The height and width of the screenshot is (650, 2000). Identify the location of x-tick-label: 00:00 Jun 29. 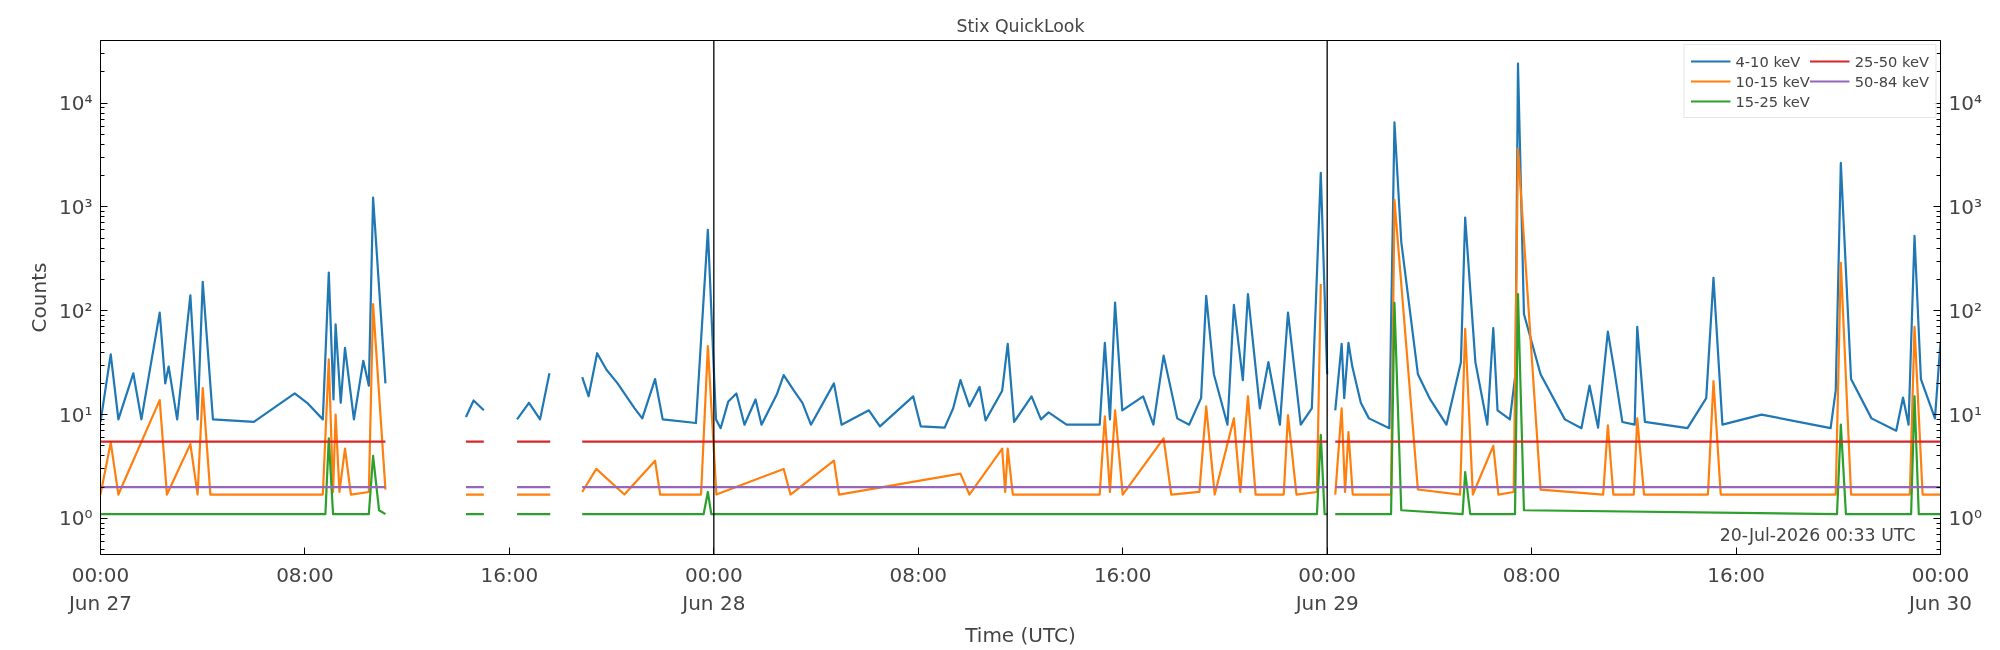
(1326, 589).